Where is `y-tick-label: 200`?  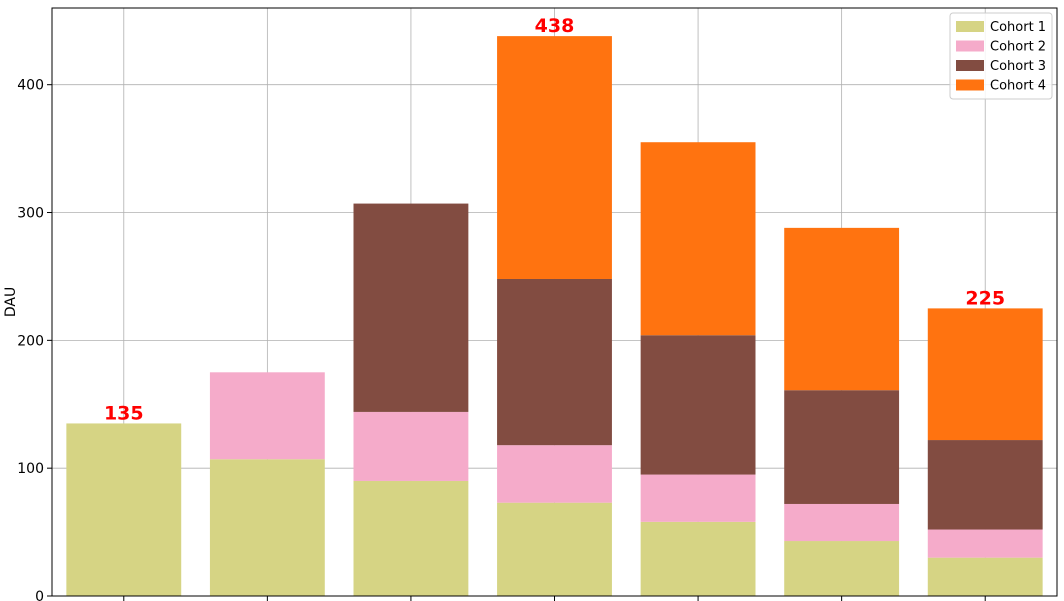 y-tick-label: 200 is located at coordinates (30, 341).